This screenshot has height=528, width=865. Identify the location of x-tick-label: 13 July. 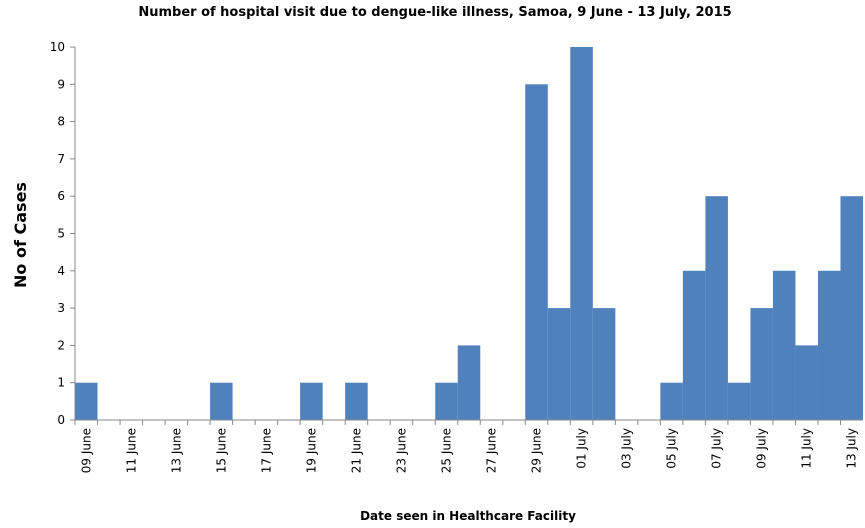
(852, 448).